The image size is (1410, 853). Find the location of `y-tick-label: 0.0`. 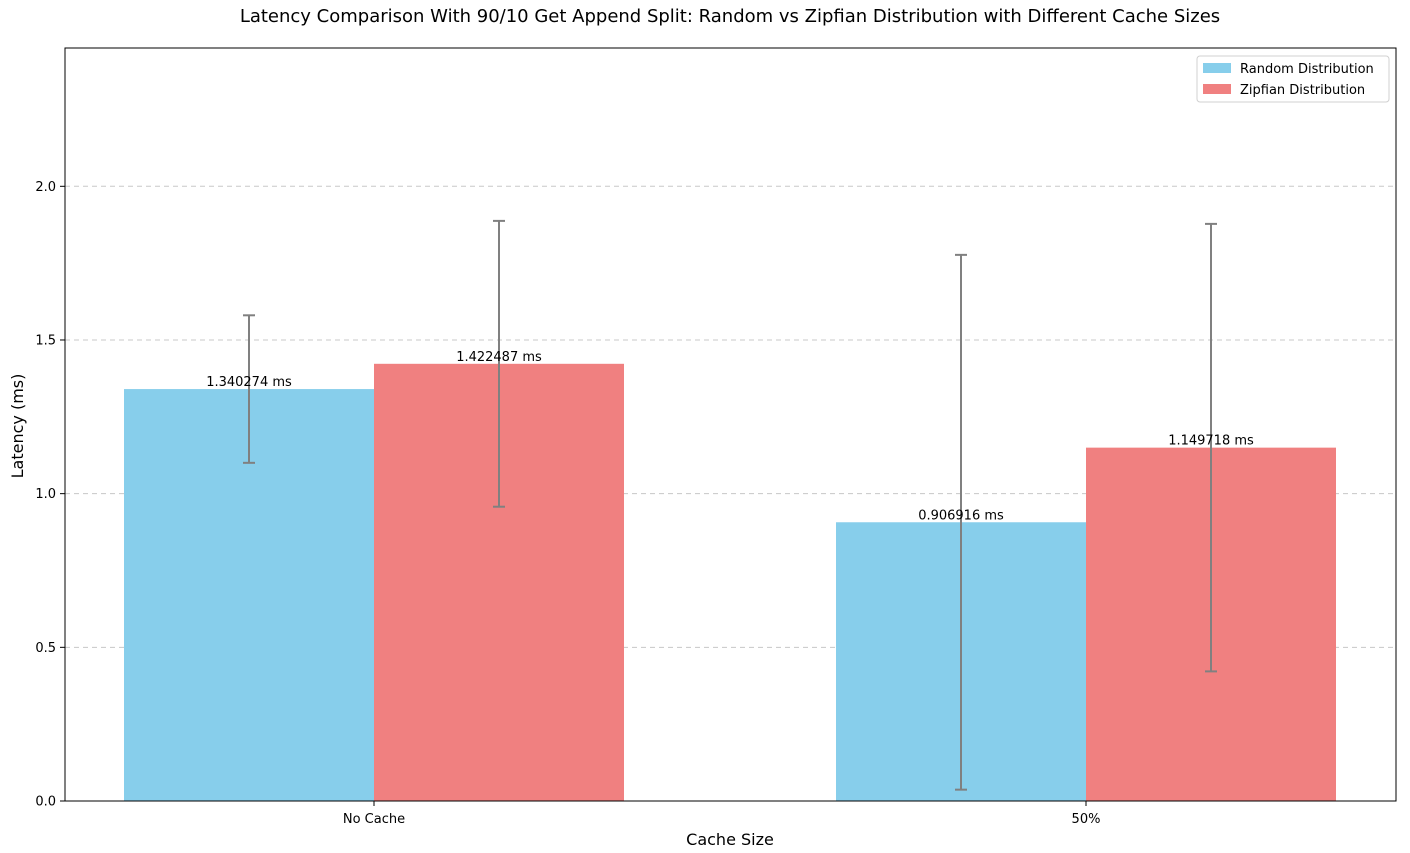

y-tick-label: 0.0 is located at coordinates (45, 802).